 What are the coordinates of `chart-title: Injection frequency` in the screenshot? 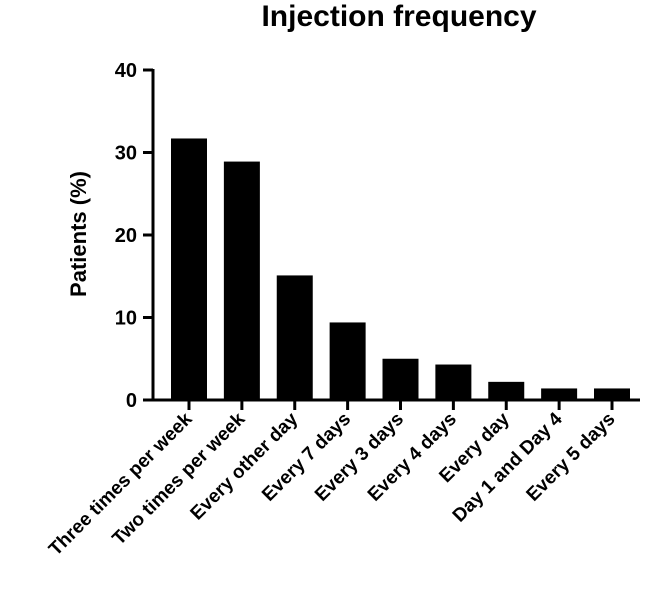 It's located at (398, 16).